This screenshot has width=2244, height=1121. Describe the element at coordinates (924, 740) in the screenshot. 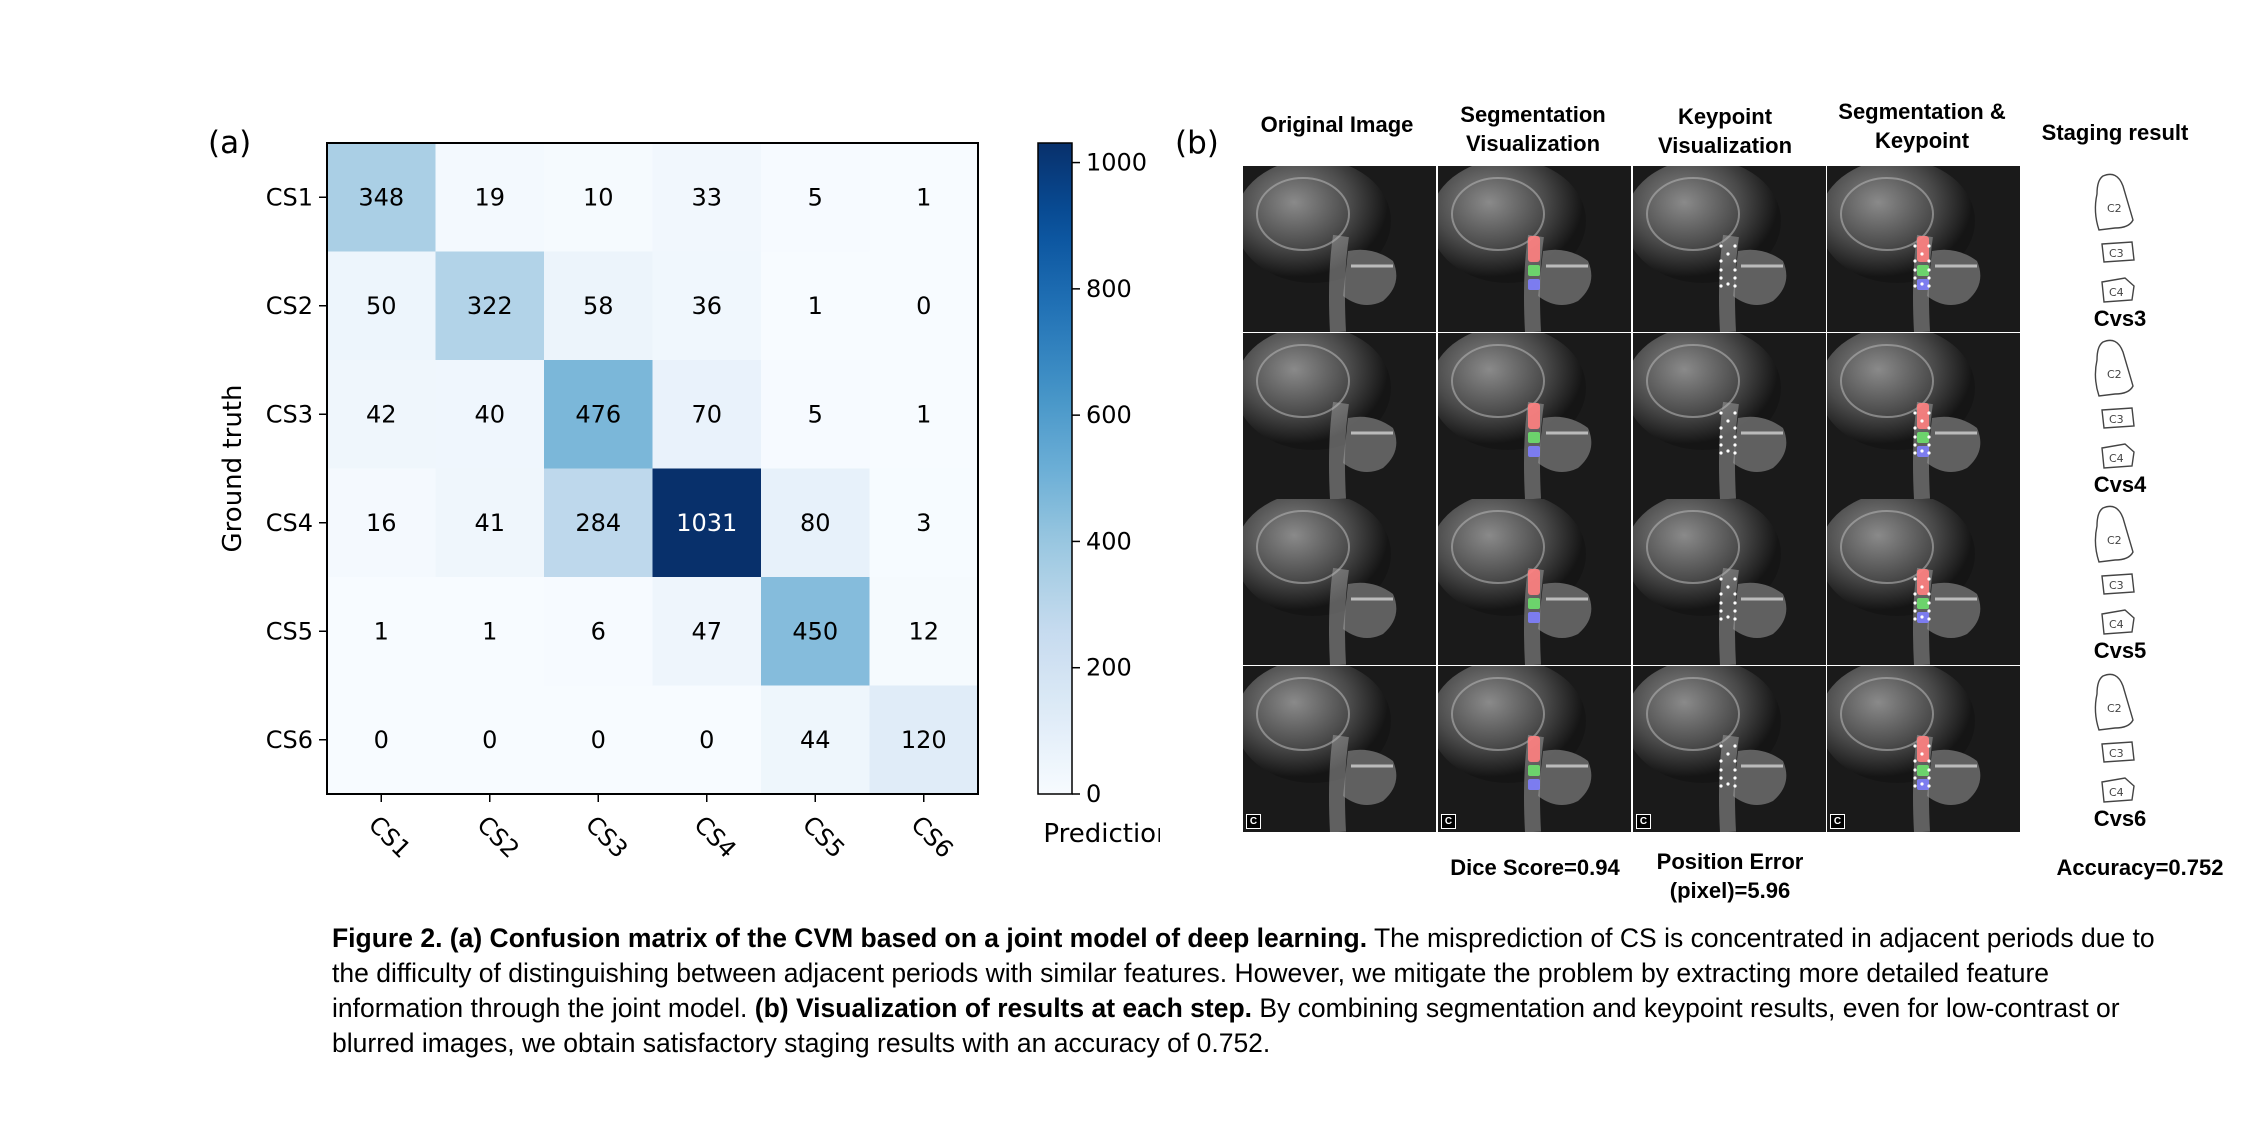

I see `cell-value: 120` at that location.